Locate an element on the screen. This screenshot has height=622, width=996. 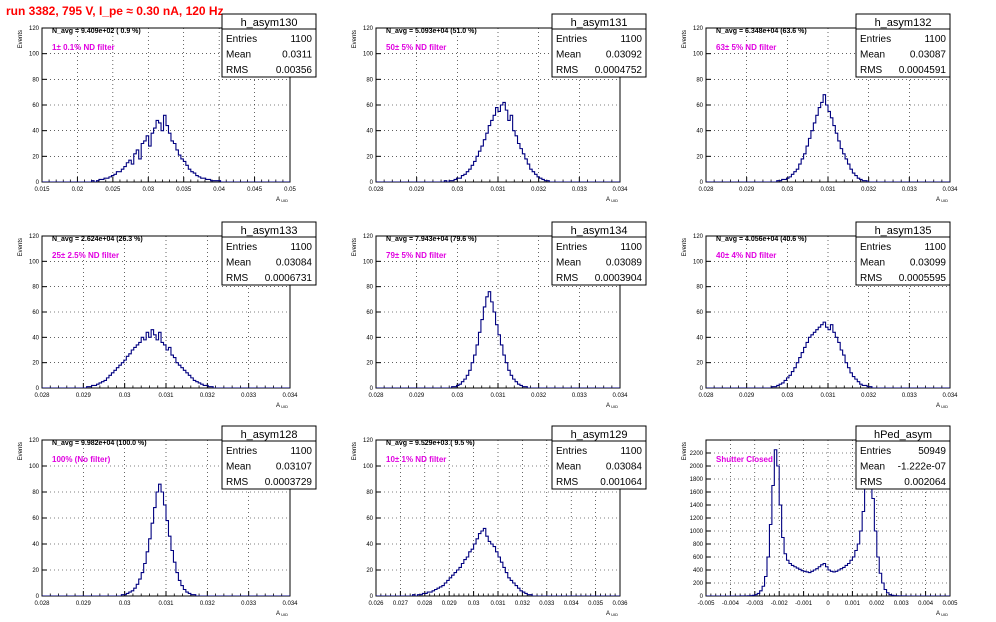
histogram-name: h_asym132 is located at coordinates (903, 23).